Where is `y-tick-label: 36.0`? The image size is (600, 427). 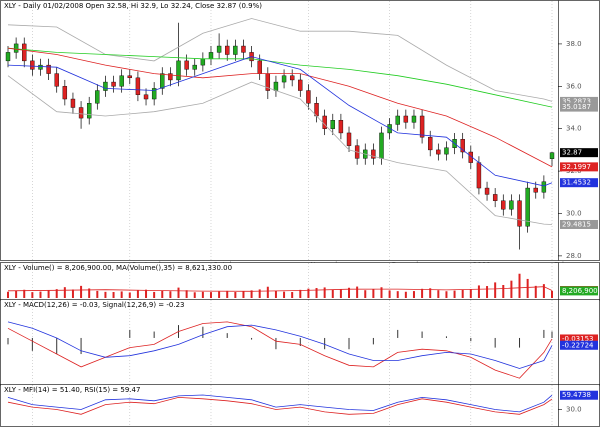
y-tick-label: 36.0 is located at coordinates (574, 86).